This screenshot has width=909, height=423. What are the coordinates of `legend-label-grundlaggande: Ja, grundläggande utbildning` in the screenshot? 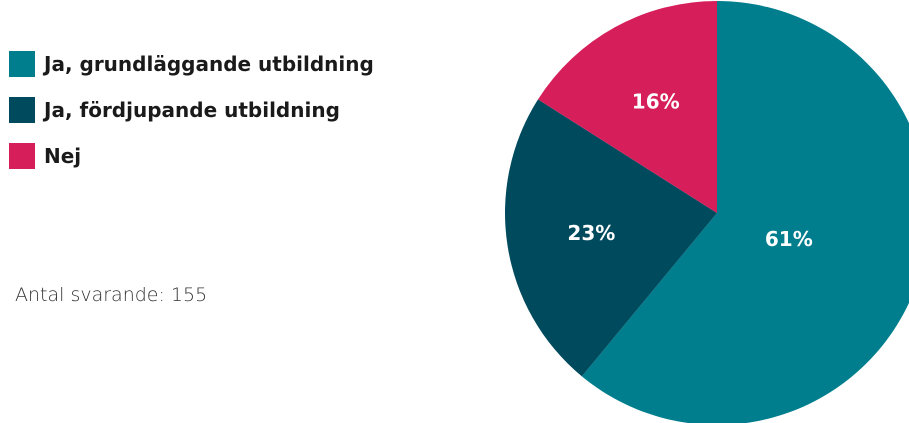 It's located at (209, 64).